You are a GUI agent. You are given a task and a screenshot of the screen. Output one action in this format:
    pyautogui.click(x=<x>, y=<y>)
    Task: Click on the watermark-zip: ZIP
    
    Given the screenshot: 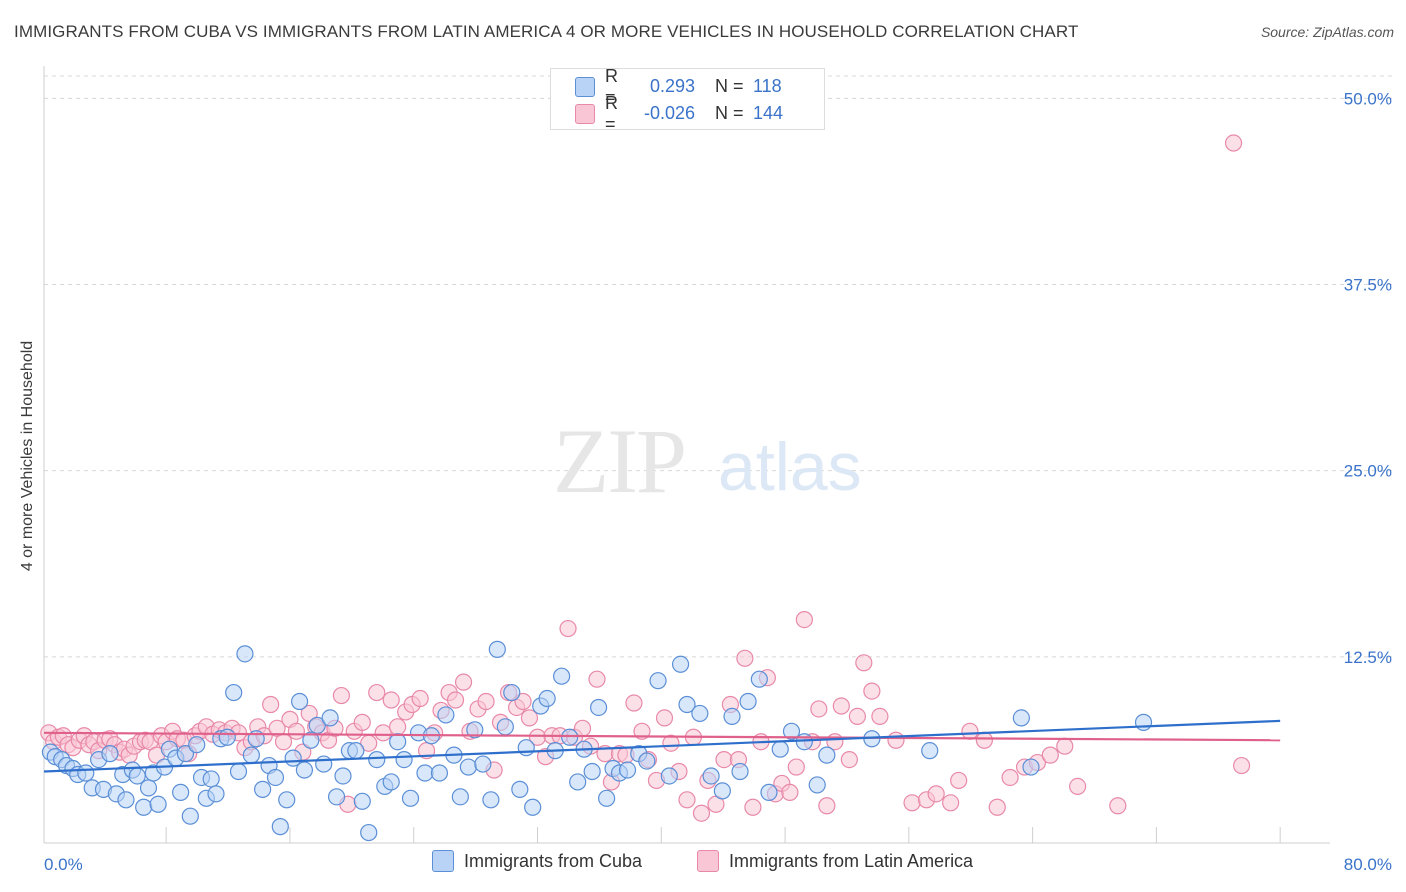 What is the action you would take?
    pyautogui.click(x=619, y=461)
    